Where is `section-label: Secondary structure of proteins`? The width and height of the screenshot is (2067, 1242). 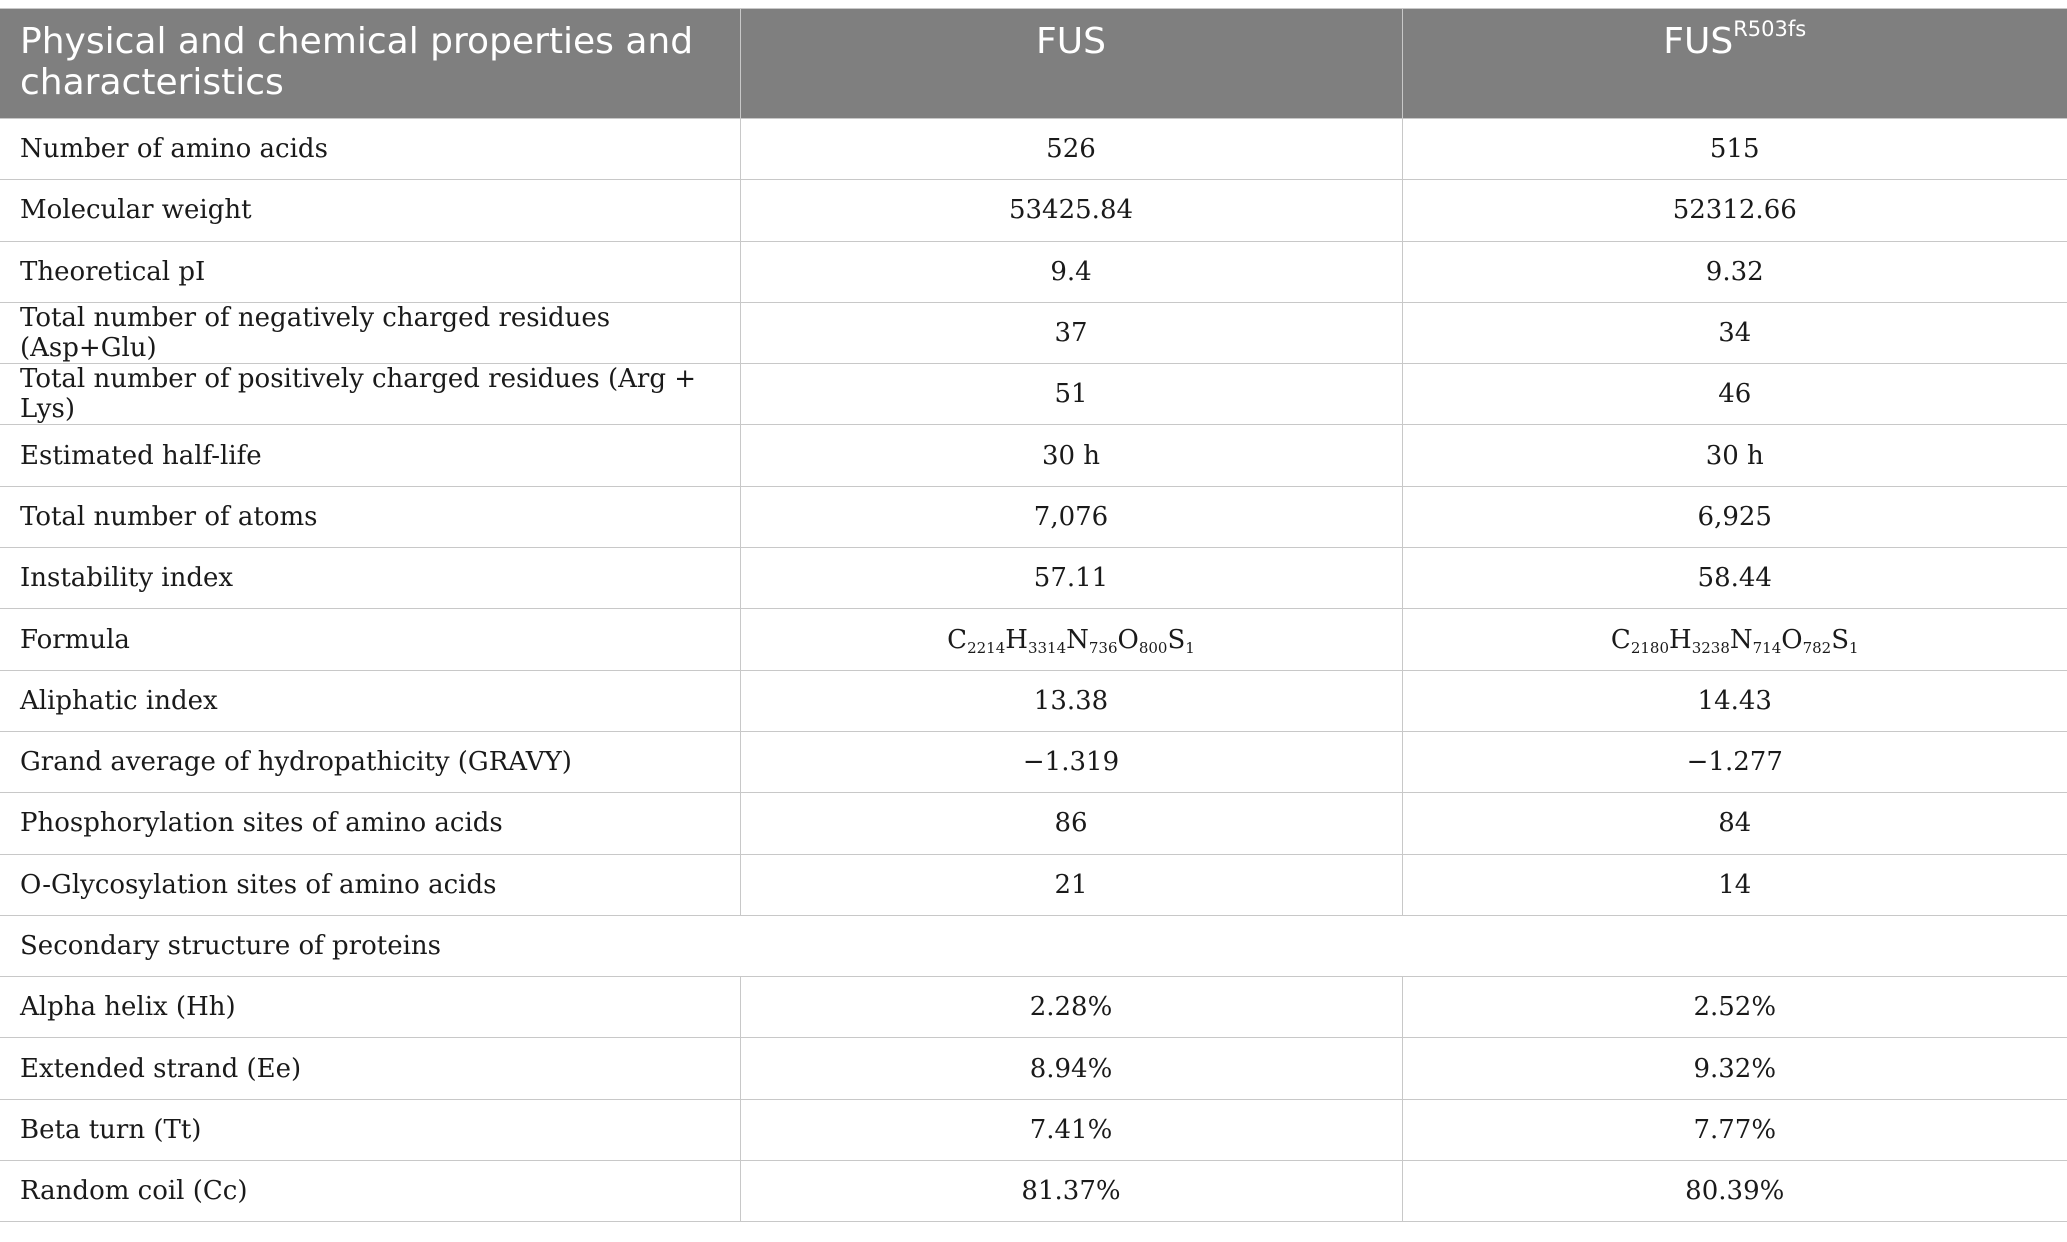
section-label: Secondary structure of proteins is located at coordinates (1033, 946).